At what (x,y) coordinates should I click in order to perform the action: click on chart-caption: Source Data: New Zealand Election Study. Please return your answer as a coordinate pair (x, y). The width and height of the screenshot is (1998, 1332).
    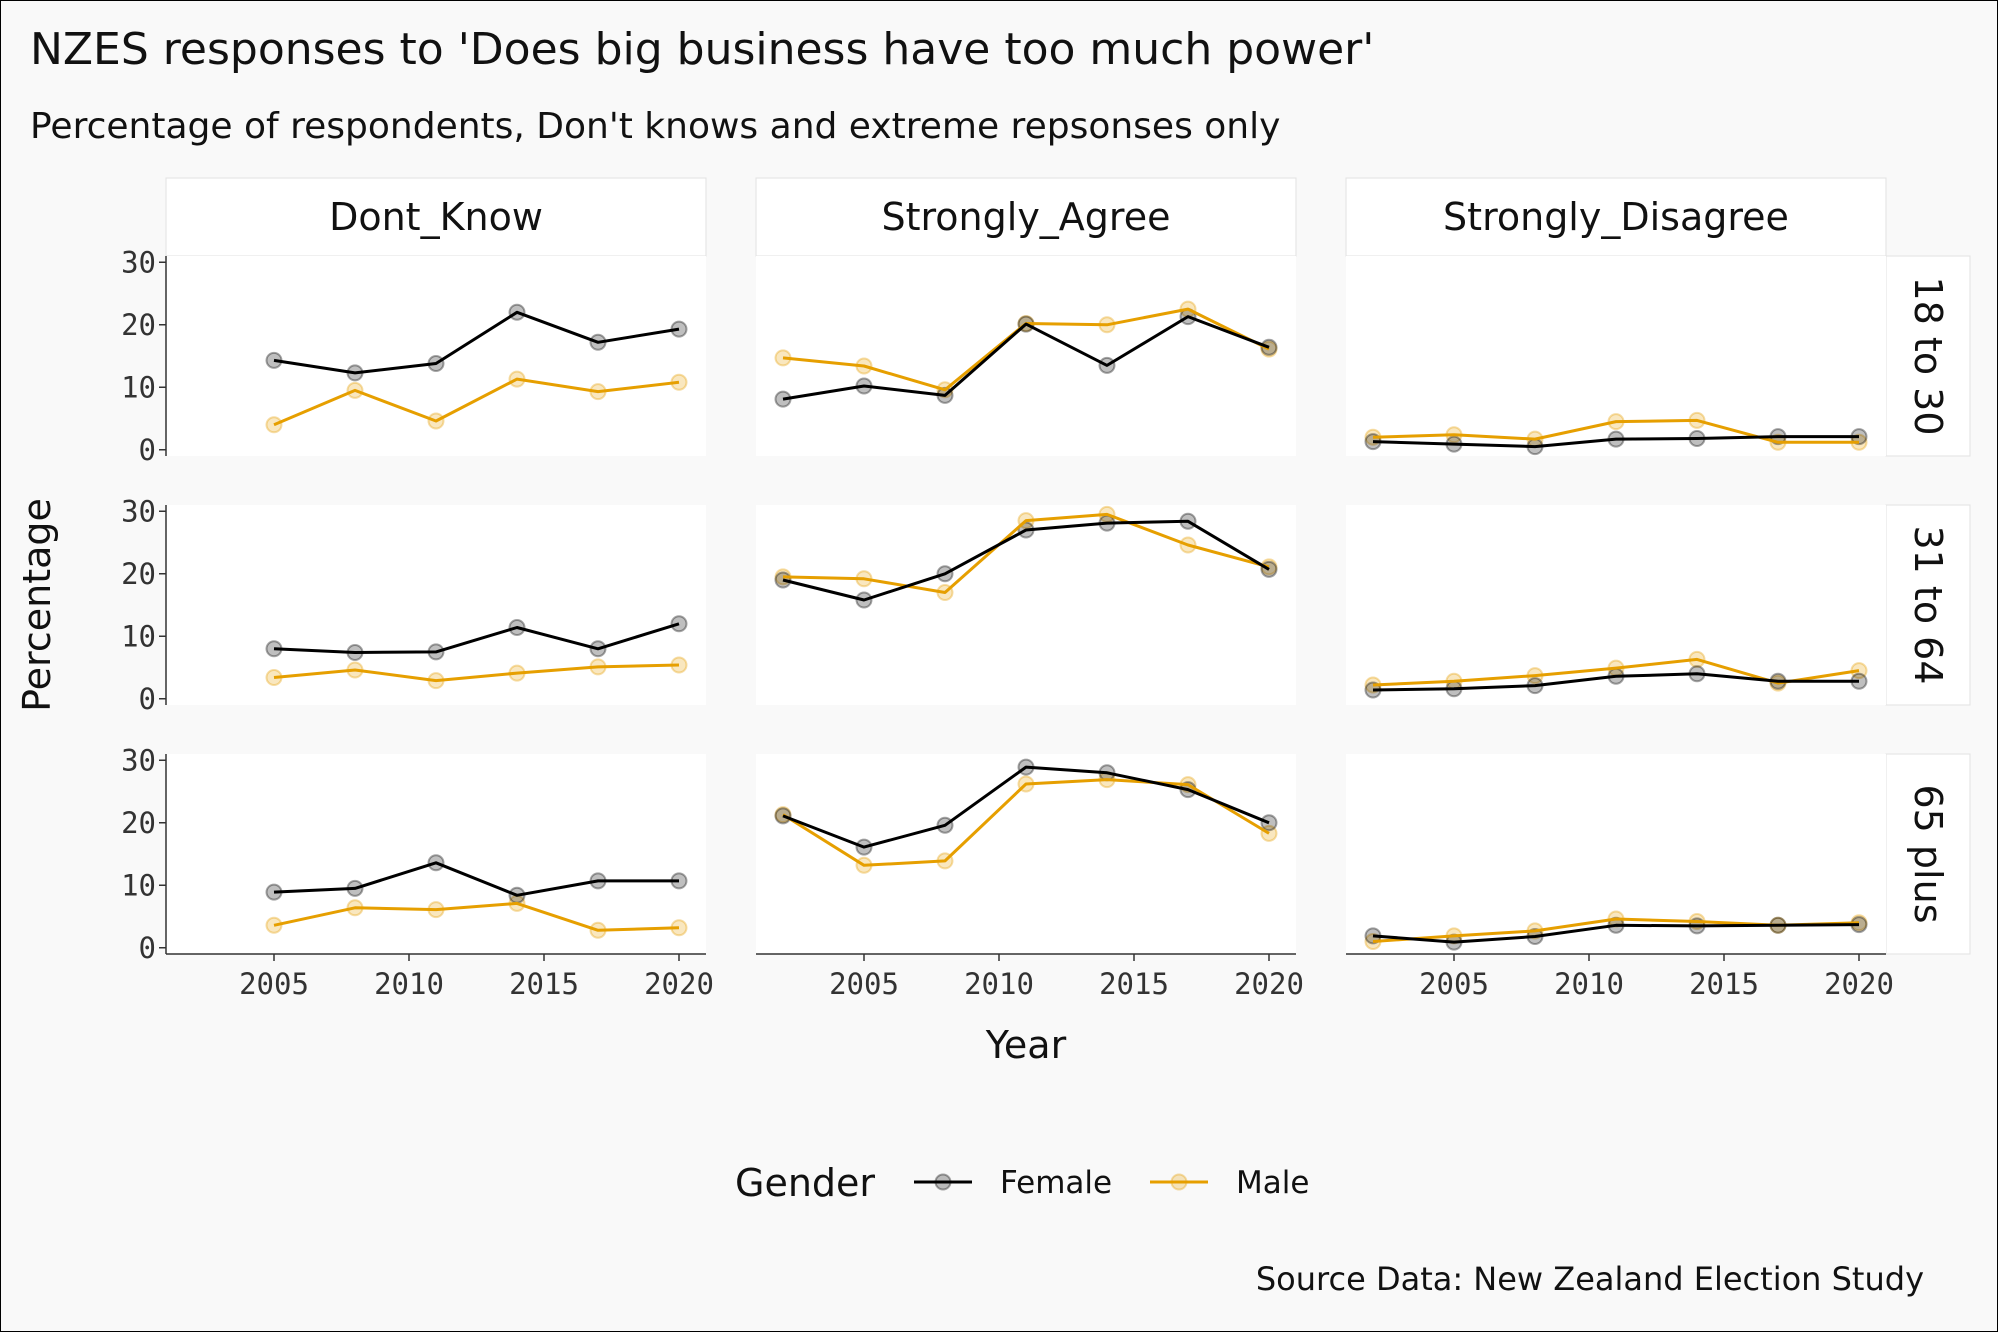
    Looking at the image, I should click on (1589, 1279).